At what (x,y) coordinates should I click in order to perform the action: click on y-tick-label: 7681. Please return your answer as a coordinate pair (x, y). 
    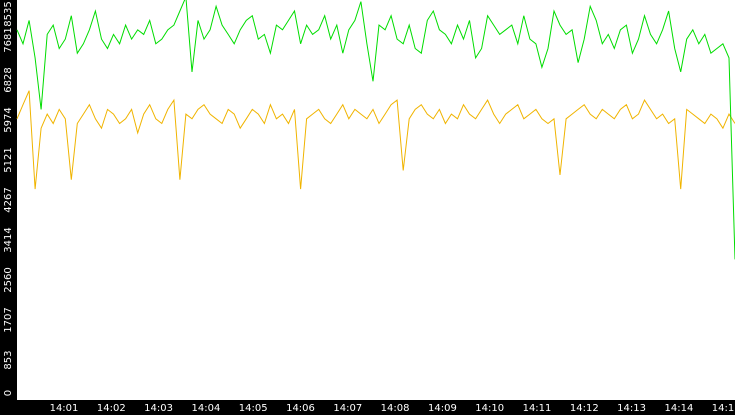
    Looking at the image, I should click on (8, 39).